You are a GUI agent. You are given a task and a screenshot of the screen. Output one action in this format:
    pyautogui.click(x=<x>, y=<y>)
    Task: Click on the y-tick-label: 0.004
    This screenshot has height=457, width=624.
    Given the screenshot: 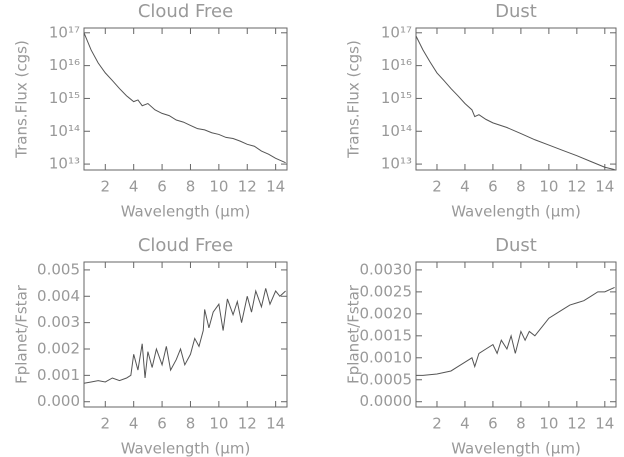 What is the action you would take?
    pyautogui.click(x=58, y=296)
    